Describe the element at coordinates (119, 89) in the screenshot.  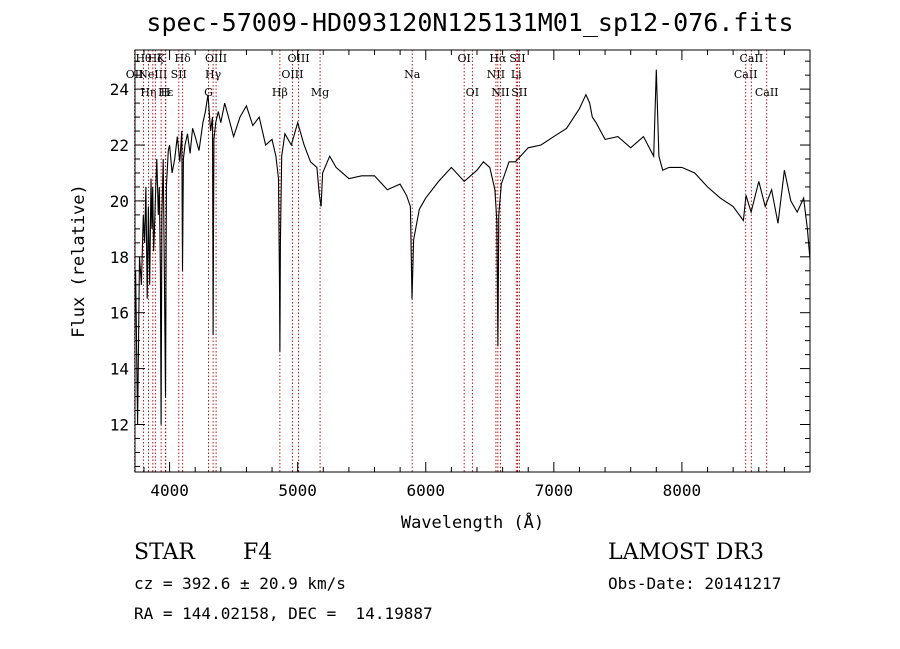
I see `tick-label: 24` at that location.